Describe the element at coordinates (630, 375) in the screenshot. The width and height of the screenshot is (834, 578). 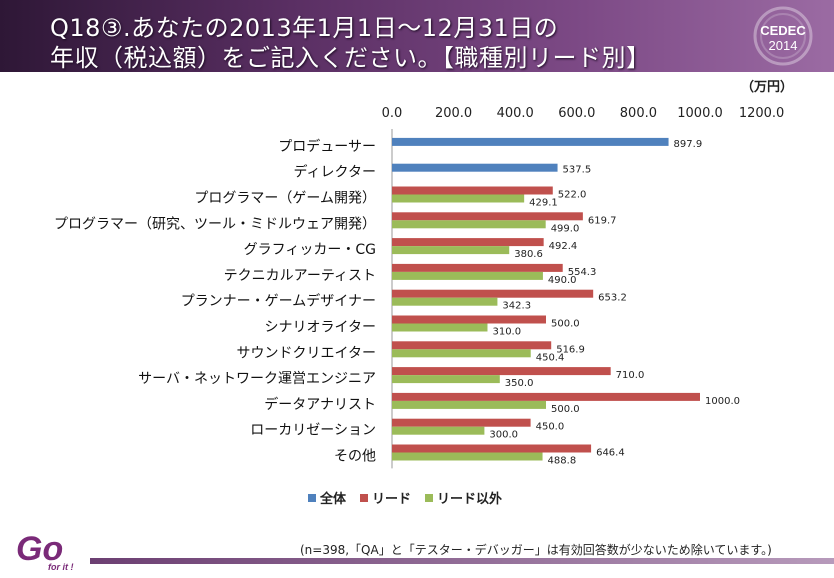
I see `data-label: 710.0` at that location.